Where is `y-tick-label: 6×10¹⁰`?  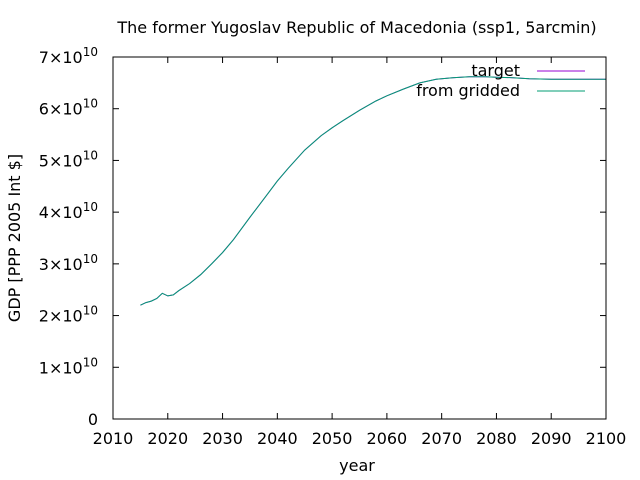
y-tick-label: 6×10¹⁰ is located at coordinates (68, 108).